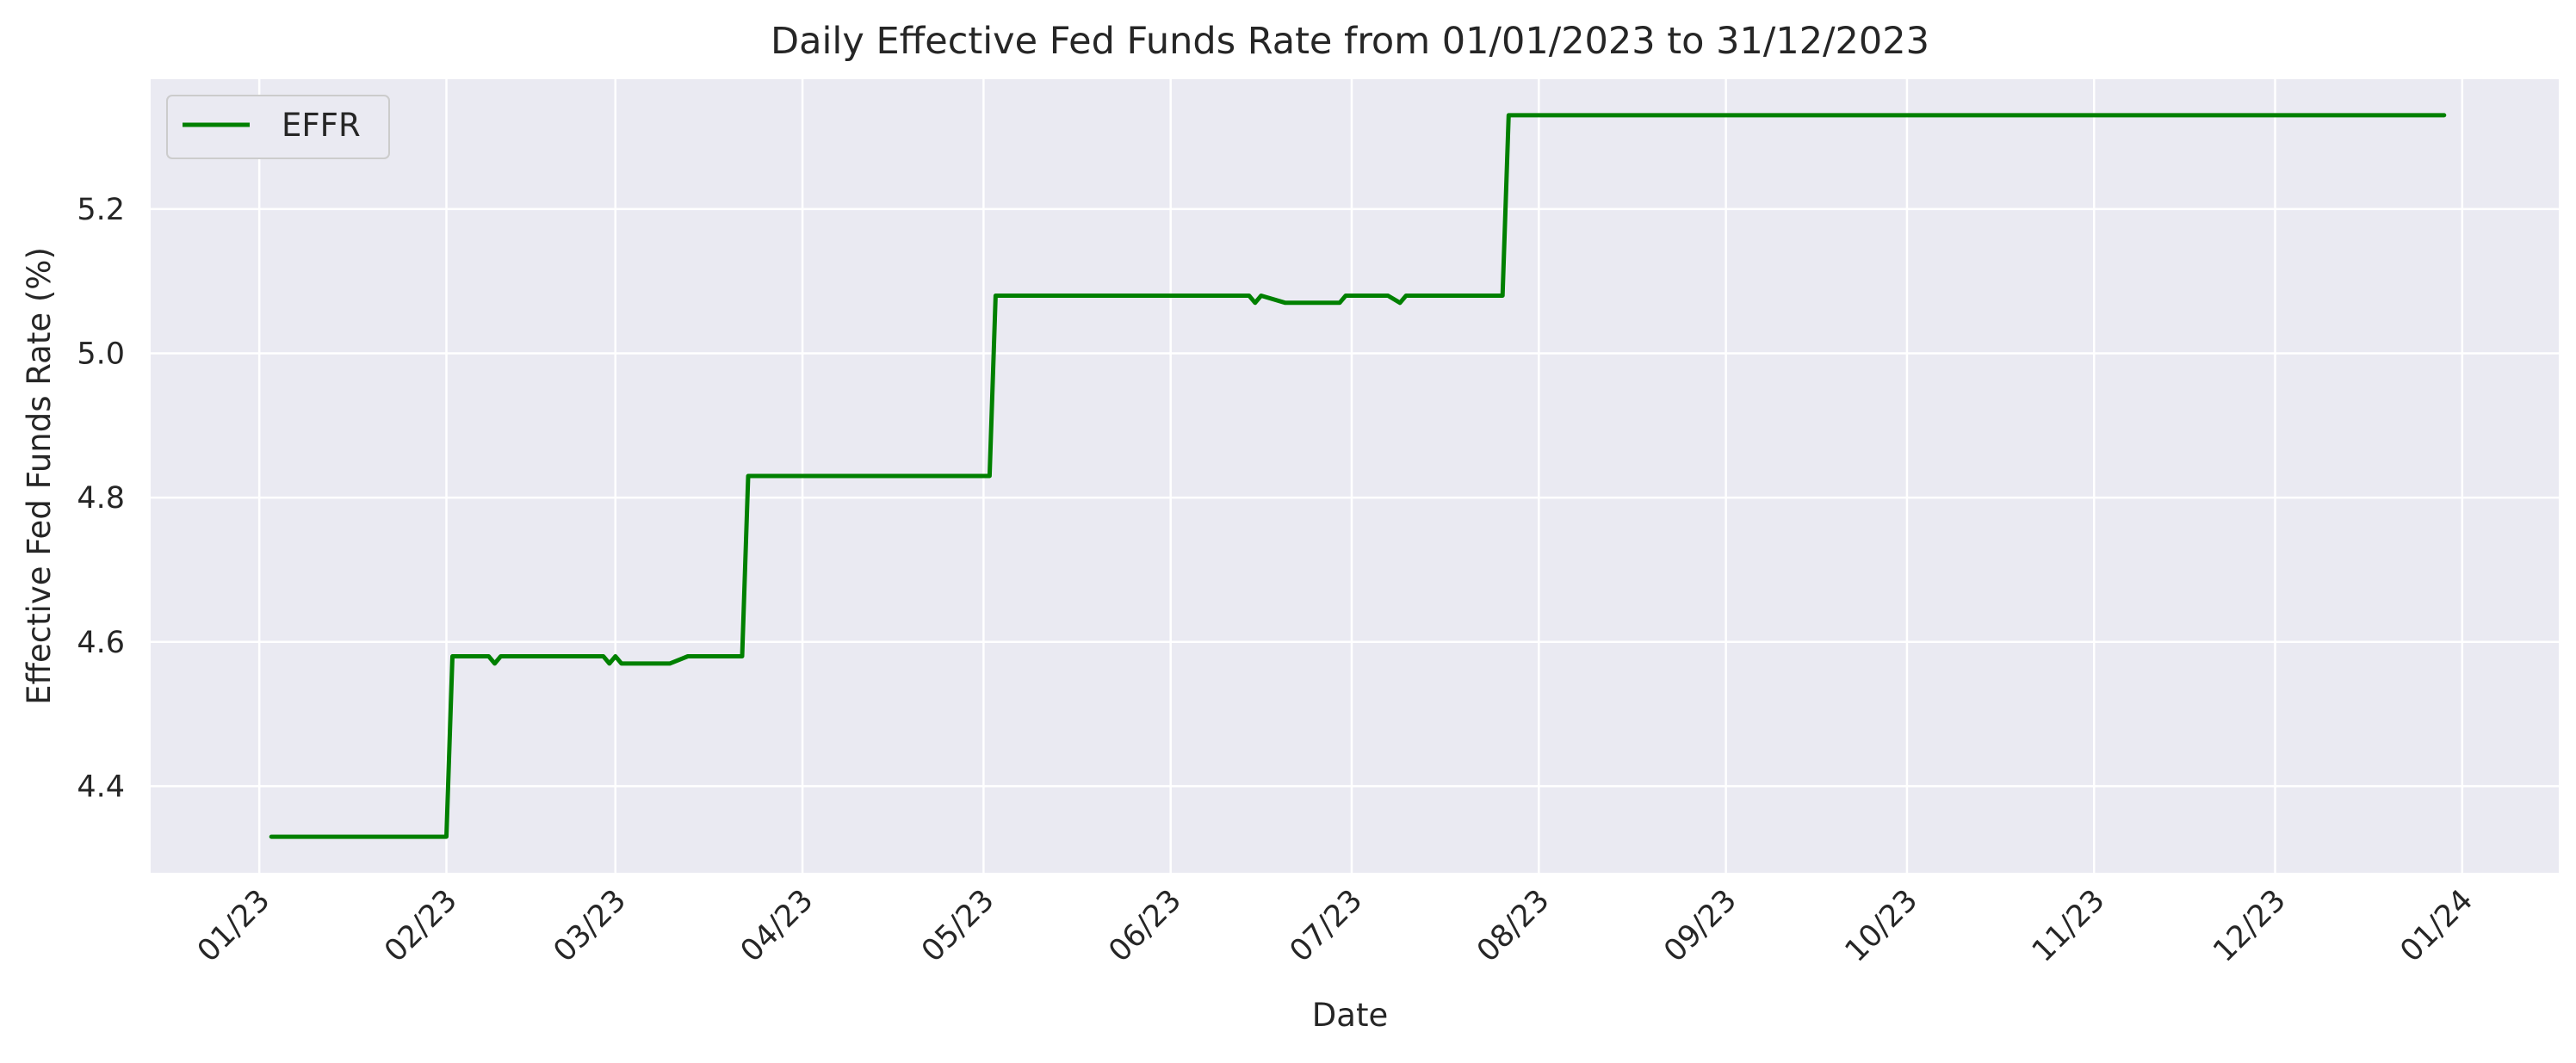 This screenshot has width=2576, height=1063. I want to click on x-tick-label: 02/23, so click(421, 926).